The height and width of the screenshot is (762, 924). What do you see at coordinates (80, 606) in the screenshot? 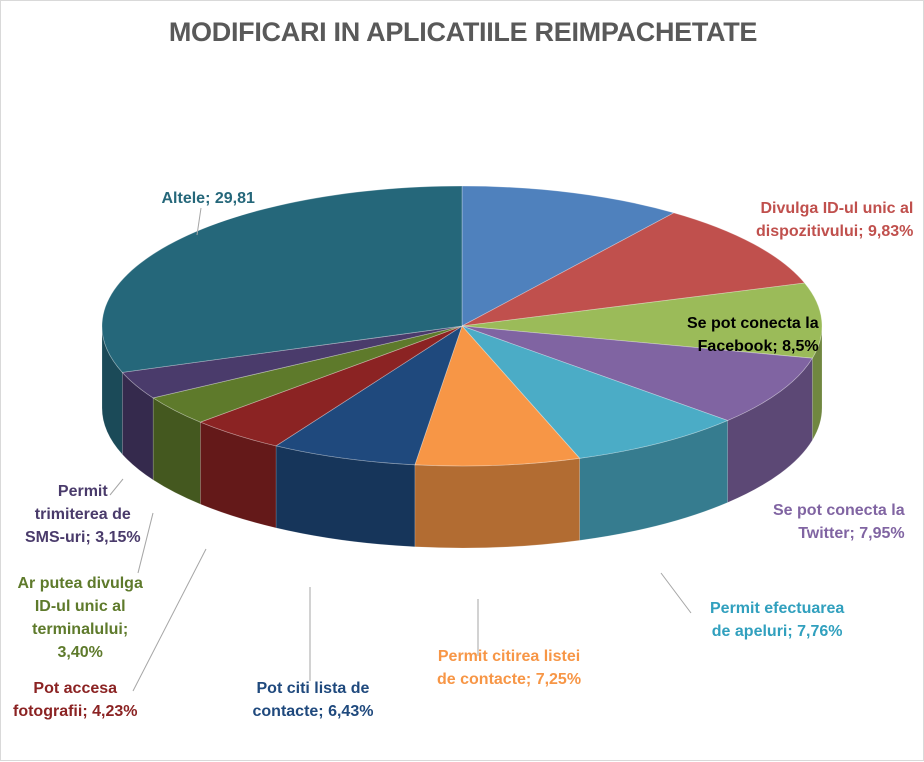
I see `data-label-line: ID-ul unic al` at bounding box center [80, 606].